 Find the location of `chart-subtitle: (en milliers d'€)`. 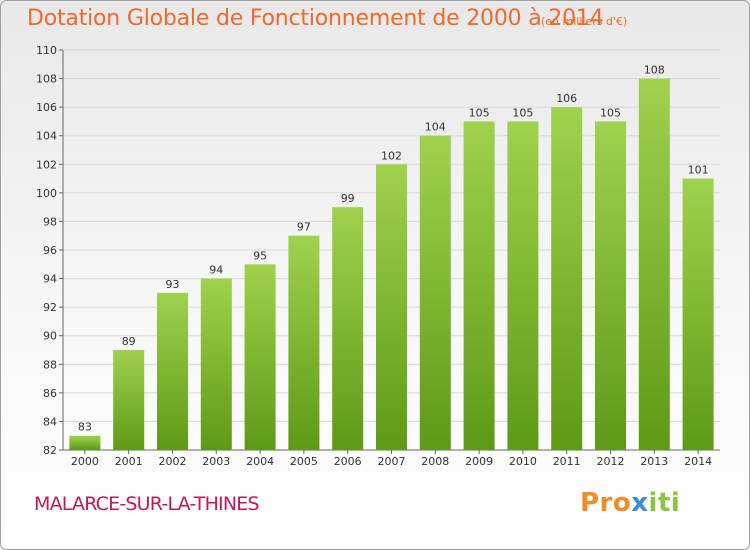

chart-subtitle: (en milliers d'€) is located at coordinates (584, 21).